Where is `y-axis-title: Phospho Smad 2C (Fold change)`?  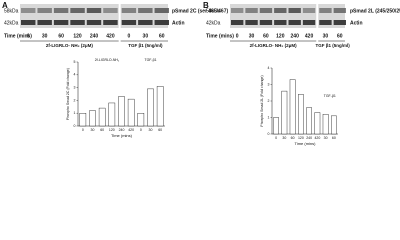 y-axis-title: Phospho Smad 2C (Fold change) is located at coordinates (68, 94).